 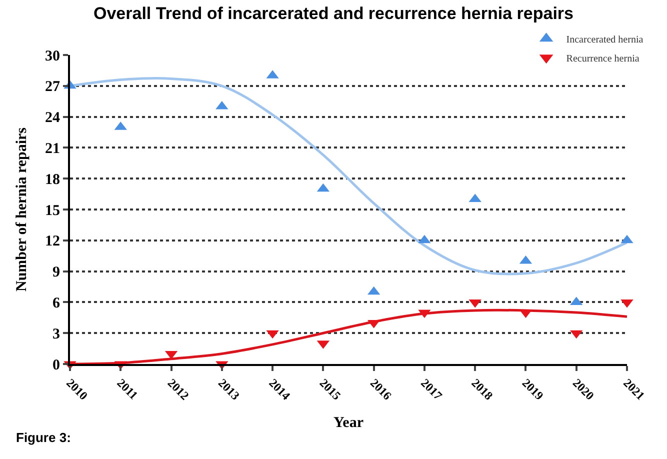 What do you see at coordinates (52, 118) in the screenshot?
I see `y-tick-label: 24` at bounding box center [52, 118].